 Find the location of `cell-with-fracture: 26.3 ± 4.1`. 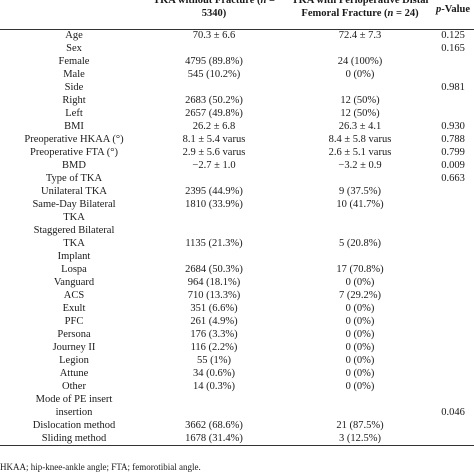

cell-with-fracture: 26.3 ± 4.1 is located at coordinates (360, 126).